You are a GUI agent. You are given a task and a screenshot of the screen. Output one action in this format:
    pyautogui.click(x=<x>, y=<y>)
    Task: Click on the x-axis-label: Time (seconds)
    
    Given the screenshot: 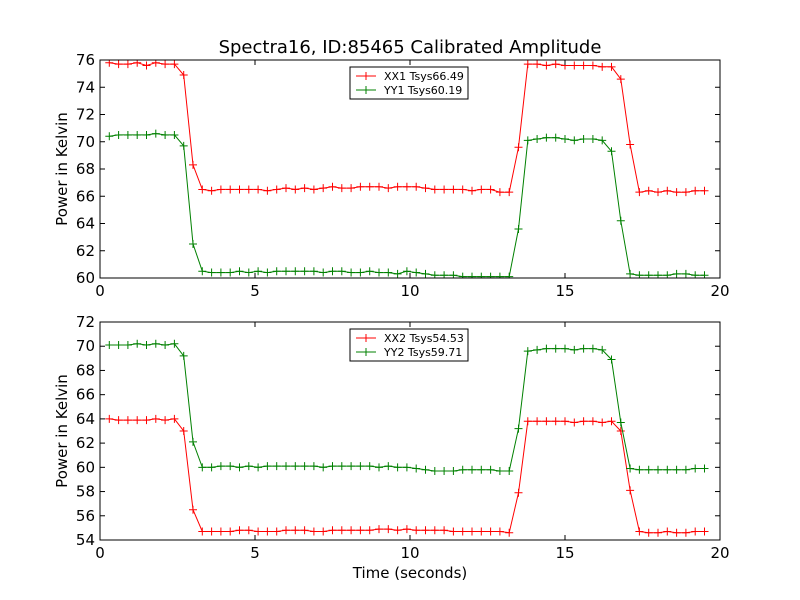 What is the action you would take?
    pyautogui.click(x=410, y=573)
    